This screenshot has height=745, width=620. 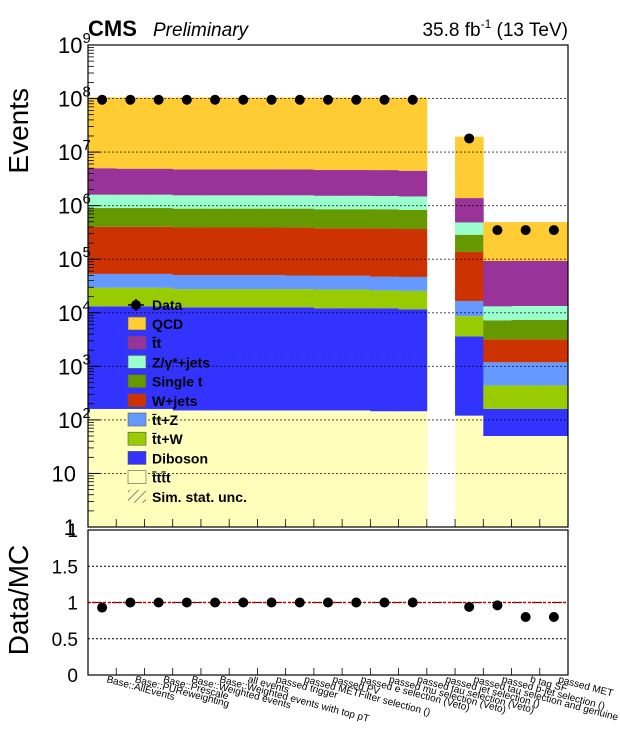 I want to click on y-tick-label: 10³, so click(x=74, y=365).